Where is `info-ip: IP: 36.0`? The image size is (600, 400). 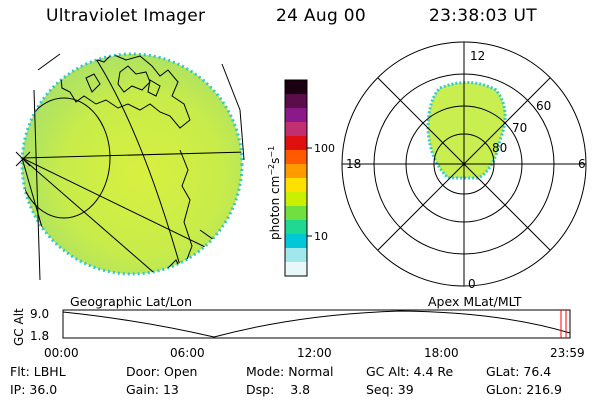
info-ip: IP: 36.0 is located at coordinates (34, 389).